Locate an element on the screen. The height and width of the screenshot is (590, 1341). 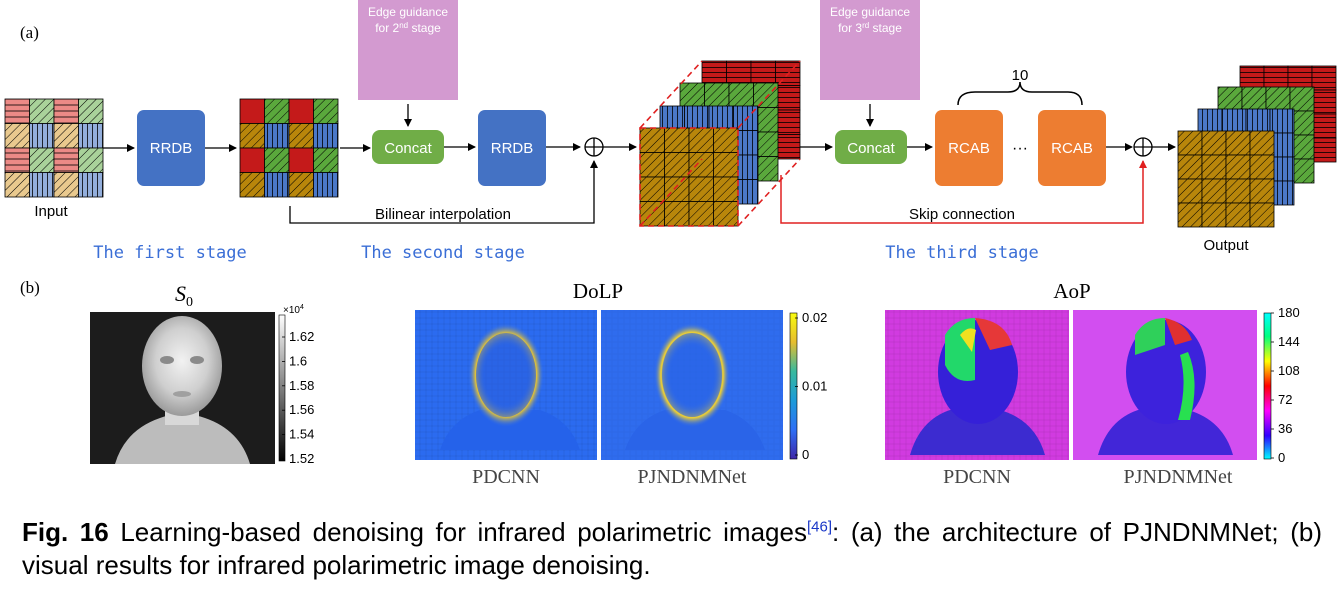
aop-tick-label: 180 is located at coordinates (1289, 312).